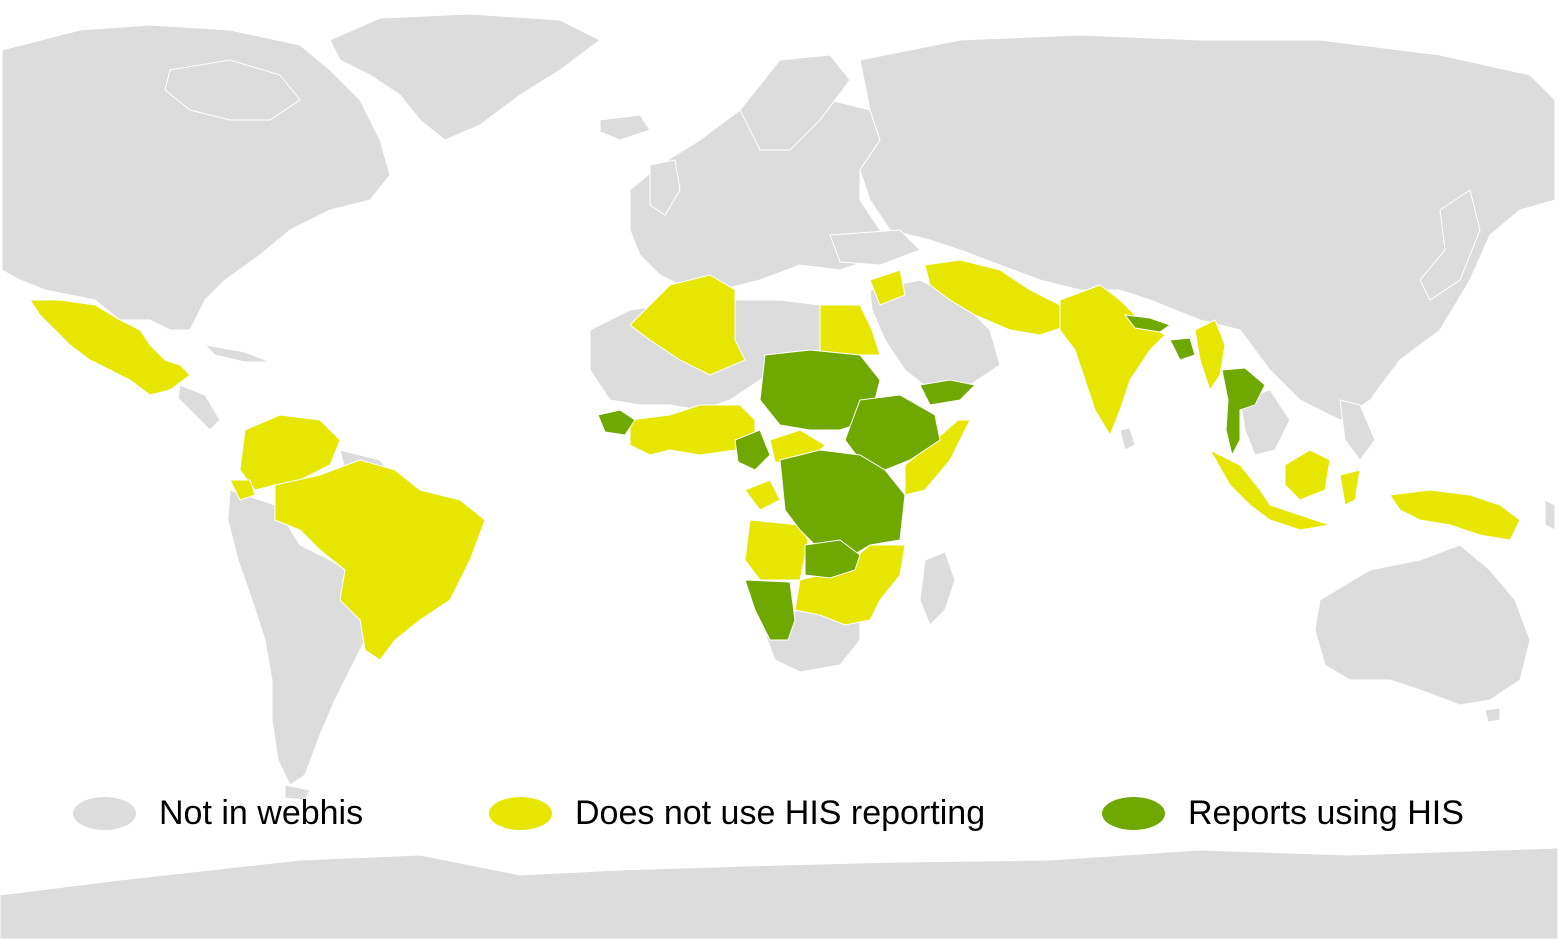 The image size is (1558, 939). Describe the element at coordinates (299, 637) in the screenshot. I see `south-america-grey` at that location.